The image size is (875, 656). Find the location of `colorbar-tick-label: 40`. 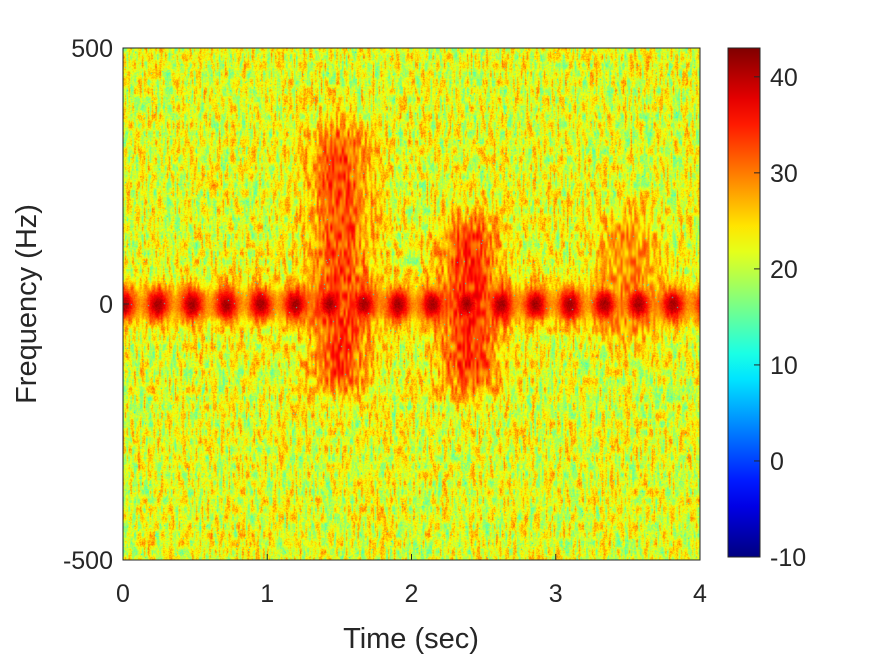

colorbar-tick-label: 40 is located at coordinates (784, 78).